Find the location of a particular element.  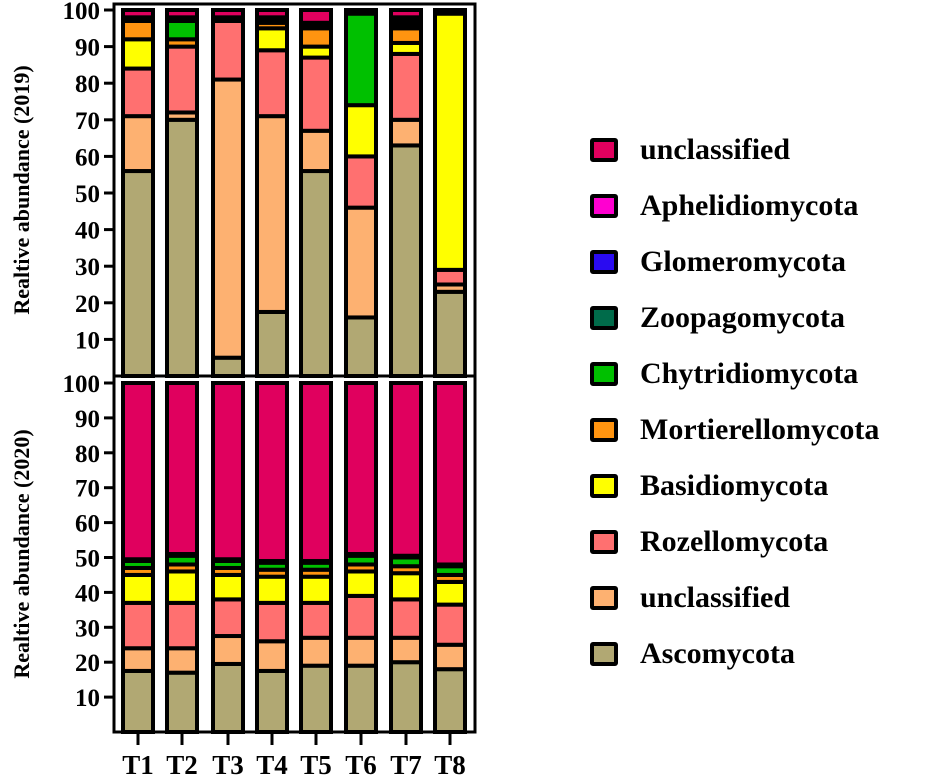

bar-segment-chytridiomycota is located at coordinates (361, 59).